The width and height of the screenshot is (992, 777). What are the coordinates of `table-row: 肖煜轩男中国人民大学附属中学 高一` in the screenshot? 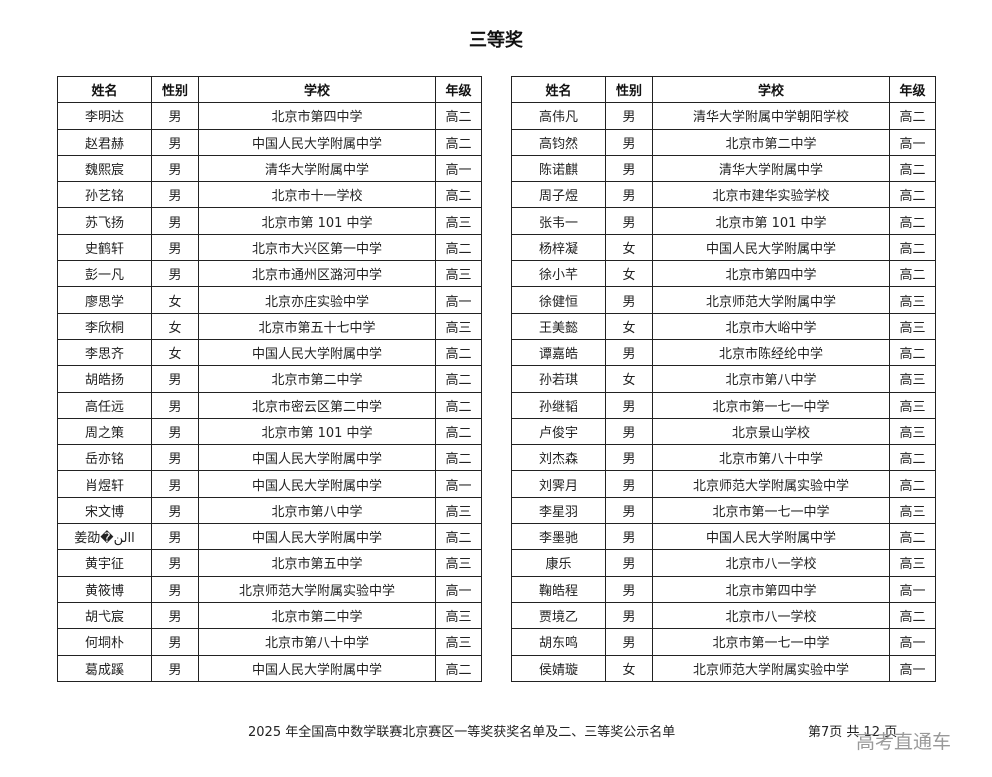 It's located at (269, 484).